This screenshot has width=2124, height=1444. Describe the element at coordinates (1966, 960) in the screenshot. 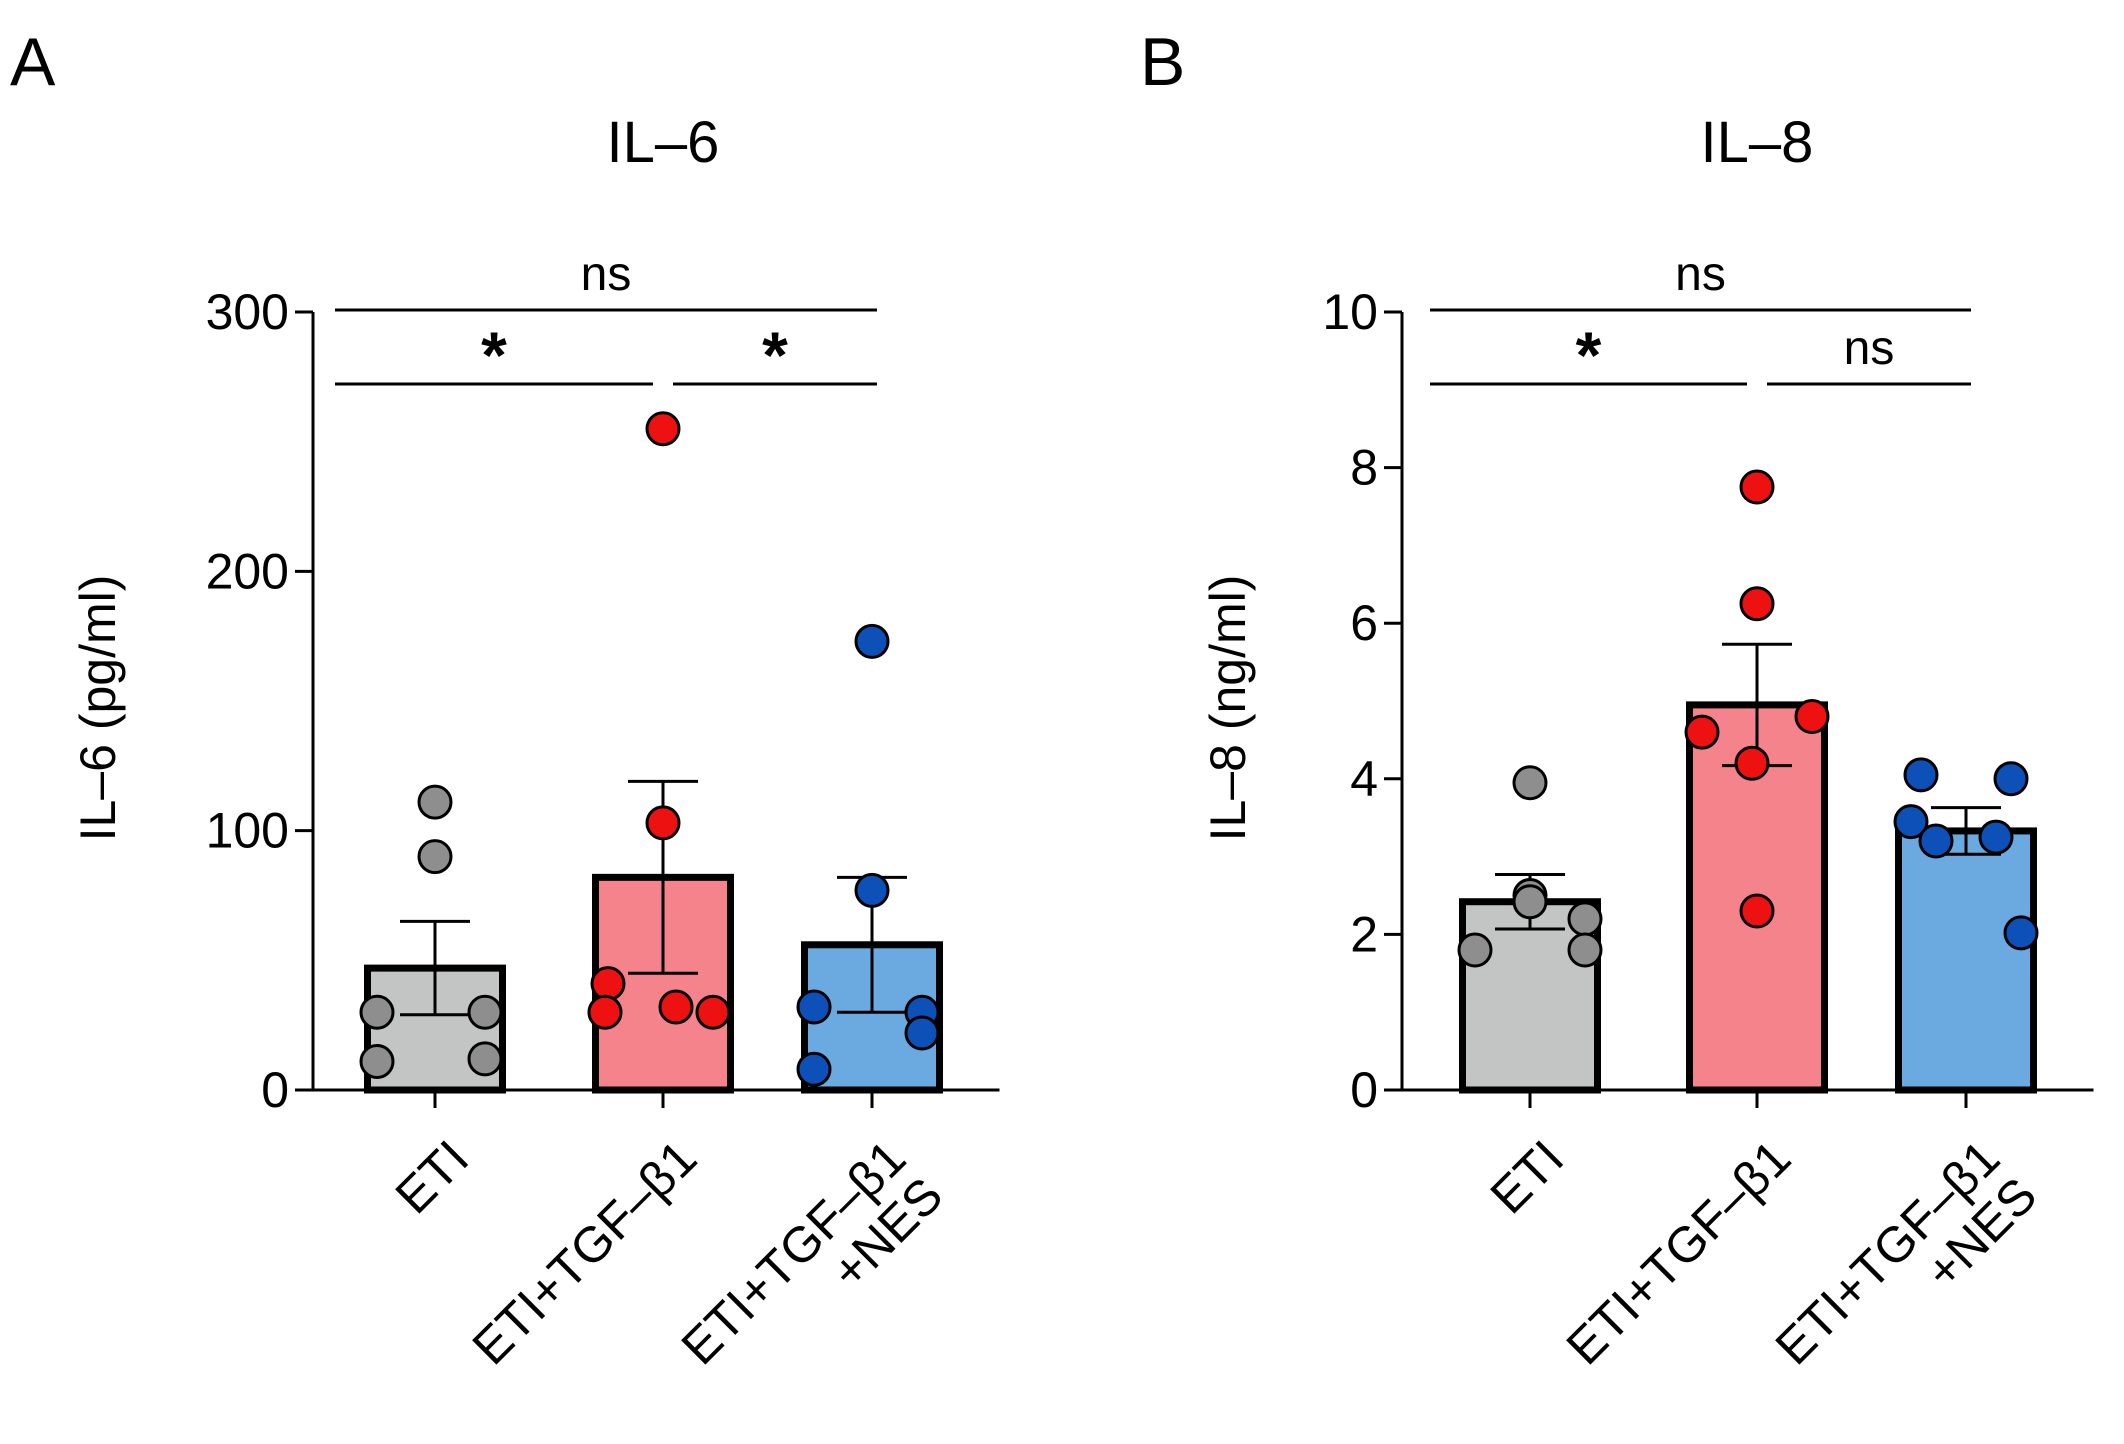

I see `bar` at that location.